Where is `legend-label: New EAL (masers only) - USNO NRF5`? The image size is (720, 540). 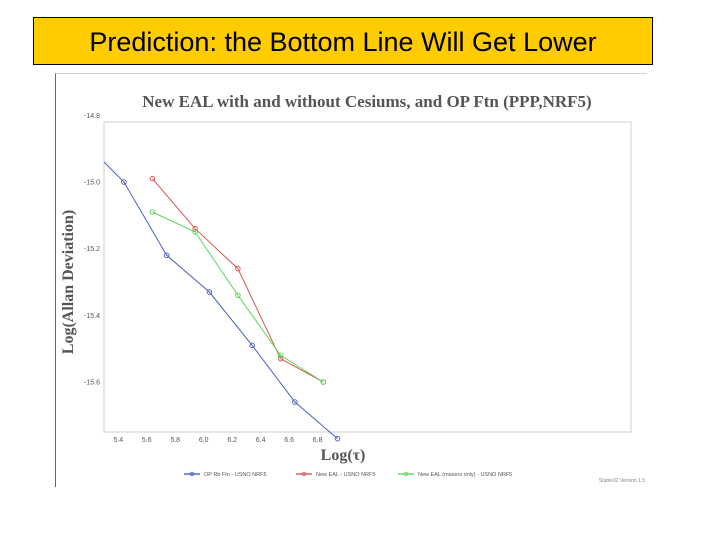 legend-label: New EAL (masers only) - USNO NRF5 is located at coordinates (465, 475).